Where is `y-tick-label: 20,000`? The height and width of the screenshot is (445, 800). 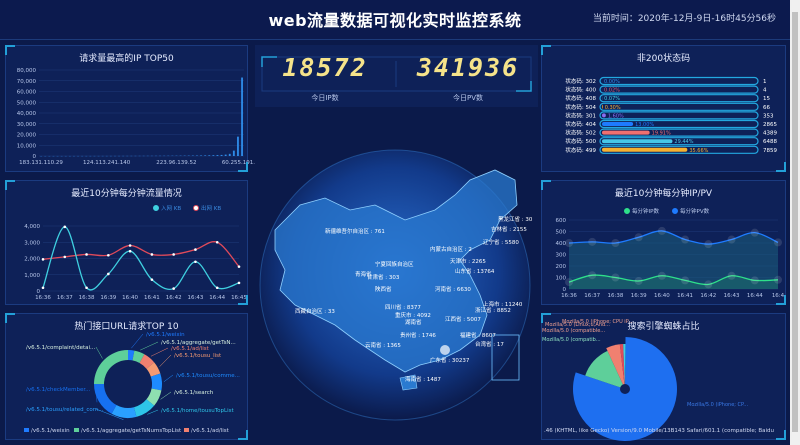
y-tick-label: 20,000 is located at coordinates (27, 136).